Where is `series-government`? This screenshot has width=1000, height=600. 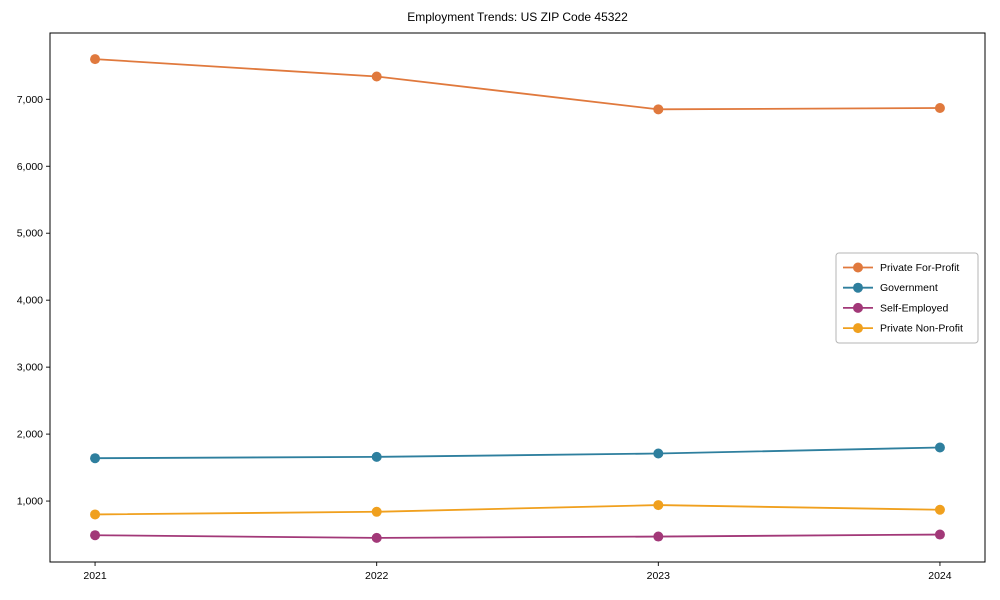 series-government is located at coordinates (517, 453).